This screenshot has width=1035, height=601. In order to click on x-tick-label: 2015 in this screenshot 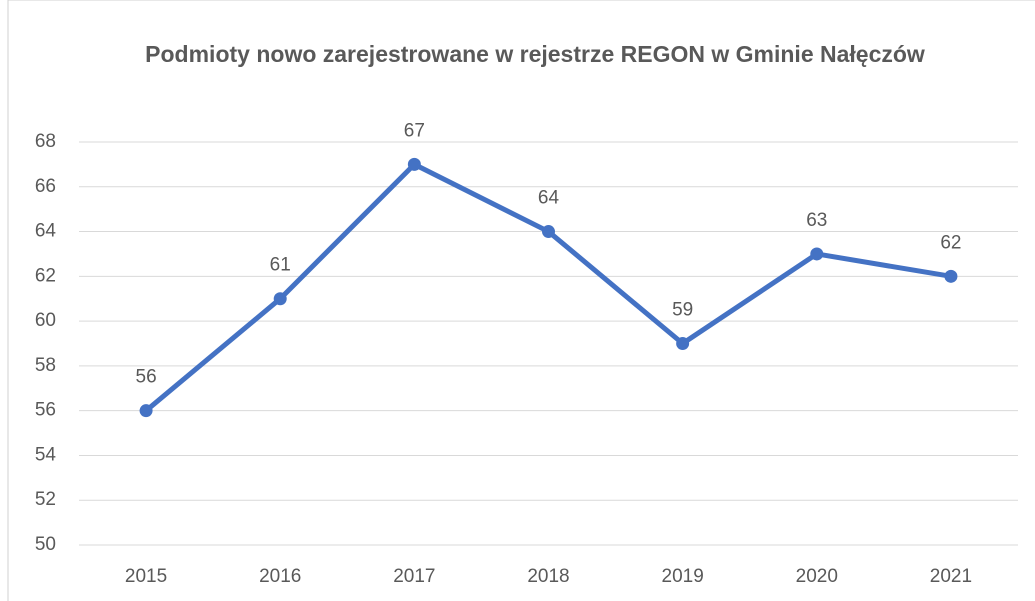, I will do `click(146, 576)`.